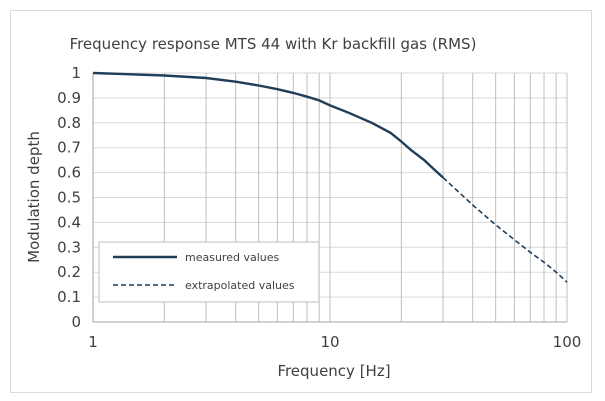 The height and width of the screenshot is (401, 605). I want to click on y-tick-label: 0.3, so click(69, 247).